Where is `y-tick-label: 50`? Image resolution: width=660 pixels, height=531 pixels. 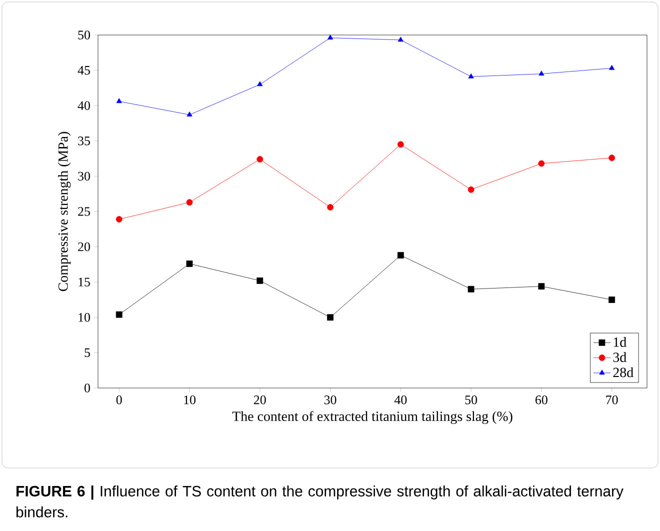
y-tick-label: 50 is located at coordinates (84, 35).